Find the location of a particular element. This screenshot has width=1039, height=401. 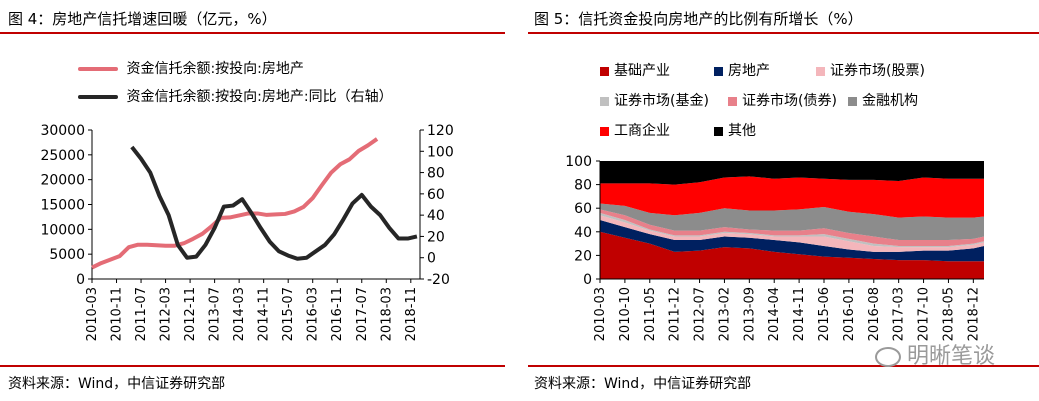

right-legend-label-1: 房地产 is located at coordinates (749, 71).